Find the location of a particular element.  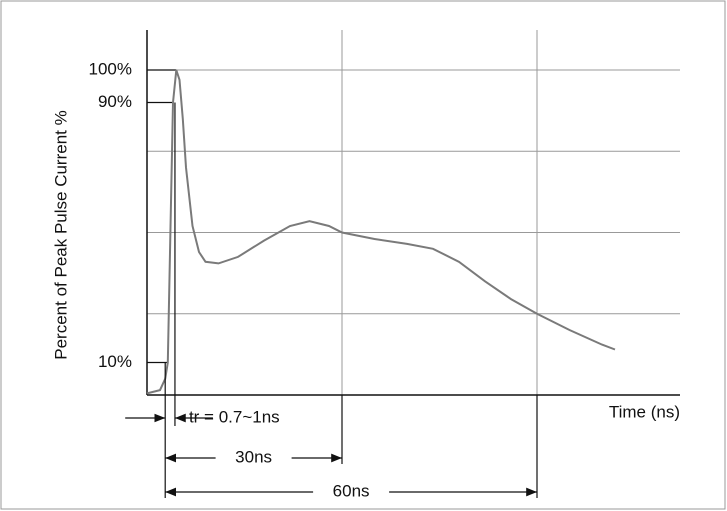

rise-label: tr = 0.7~1ns is located at coordinates (234, 416).